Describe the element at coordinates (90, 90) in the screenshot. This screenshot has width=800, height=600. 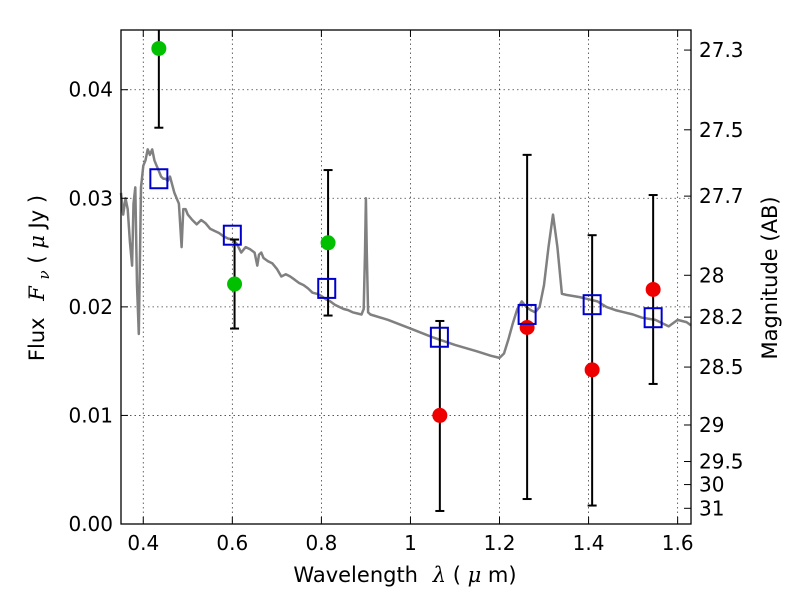
I see `y-tick-label: 0.04` at that location.